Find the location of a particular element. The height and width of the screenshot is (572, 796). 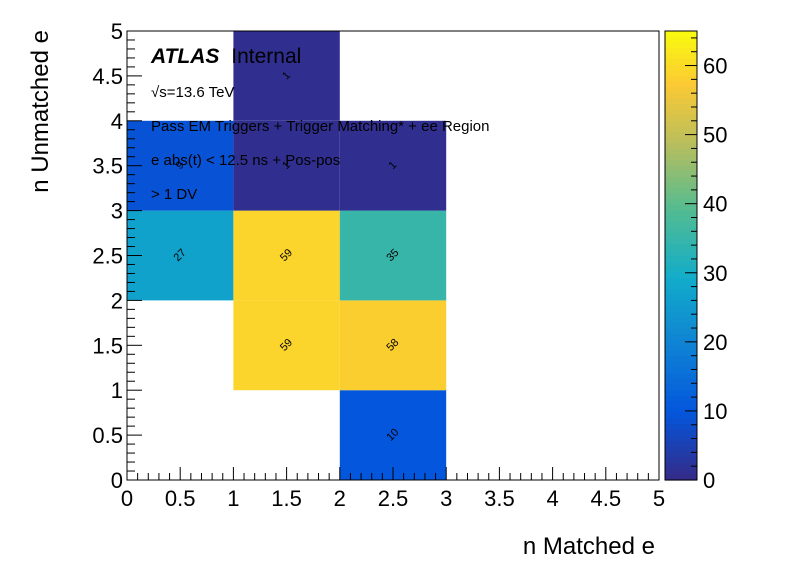

selection-line-2: e abs(t) < 12.5 ns + Pos-pos is located at coordinates (245, 160).